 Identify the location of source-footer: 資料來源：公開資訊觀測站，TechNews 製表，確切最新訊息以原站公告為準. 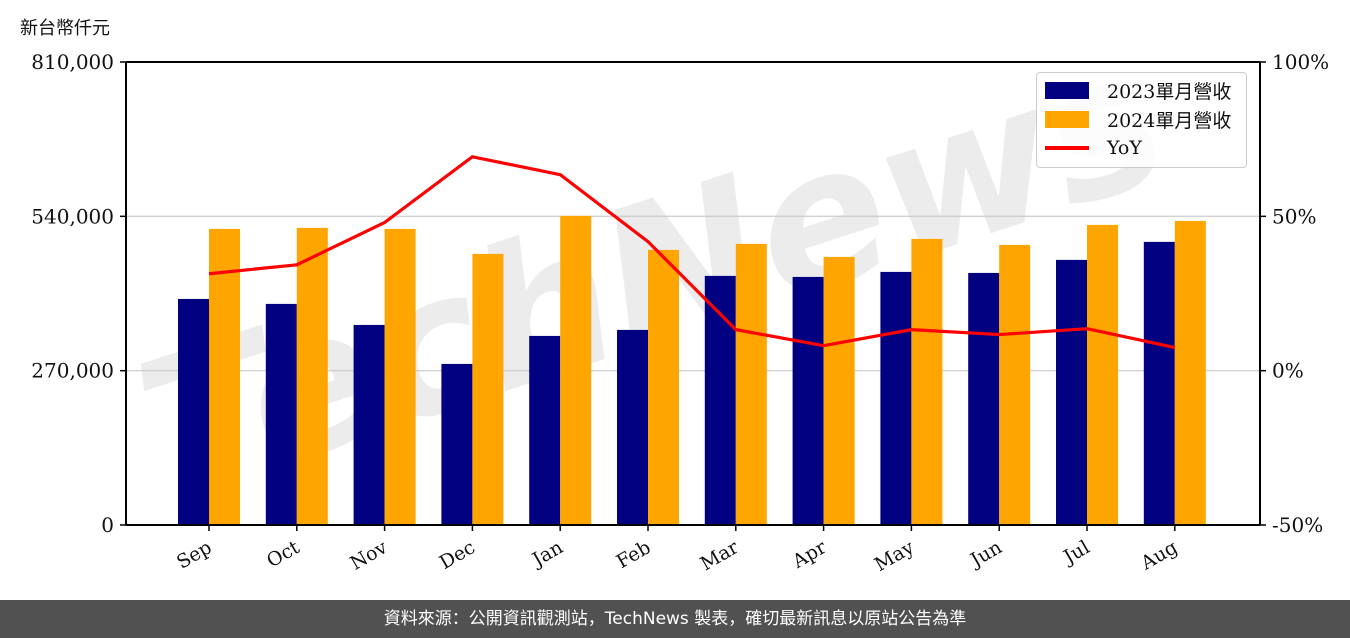
(675, 619).